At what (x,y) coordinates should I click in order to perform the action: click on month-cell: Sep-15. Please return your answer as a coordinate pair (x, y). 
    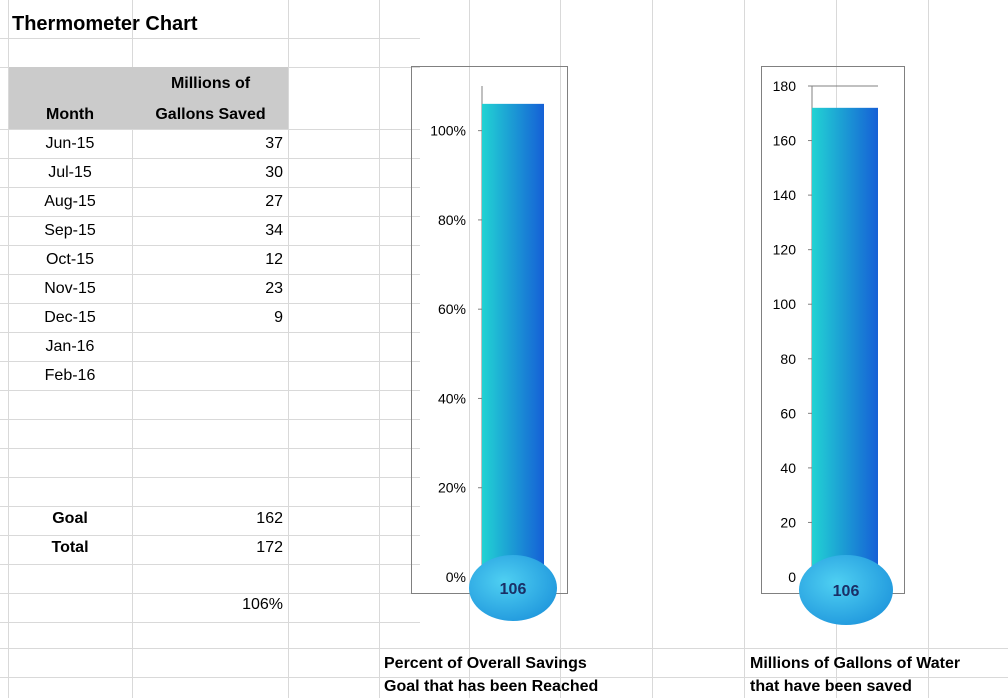
    Looking at the image, I should click on (70, 230).